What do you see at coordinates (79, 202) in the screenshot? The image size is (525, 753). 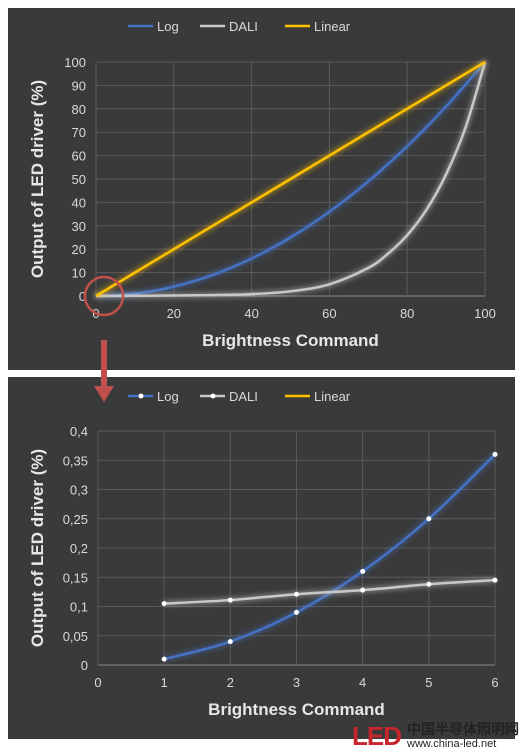 I see `y-tick-label: 40` at bounding box center [79, 202].